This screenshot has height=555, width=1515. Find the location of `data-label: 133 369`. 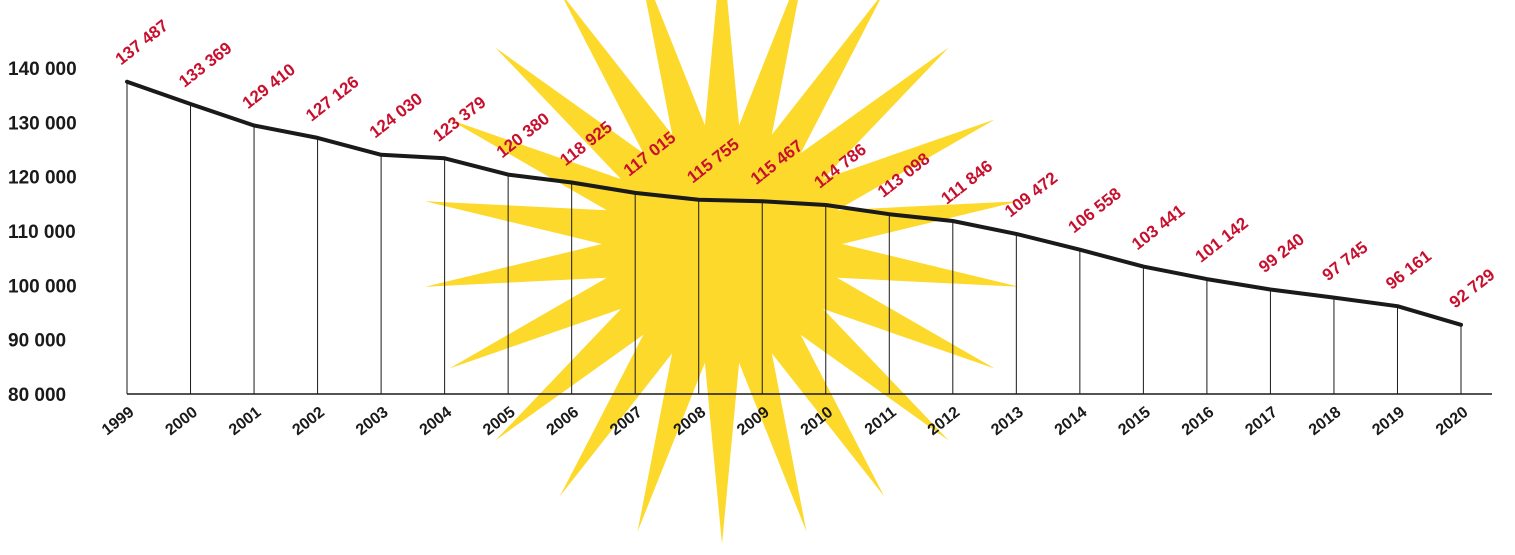

data-label: 133 369 is located at coordinates (205, 64).